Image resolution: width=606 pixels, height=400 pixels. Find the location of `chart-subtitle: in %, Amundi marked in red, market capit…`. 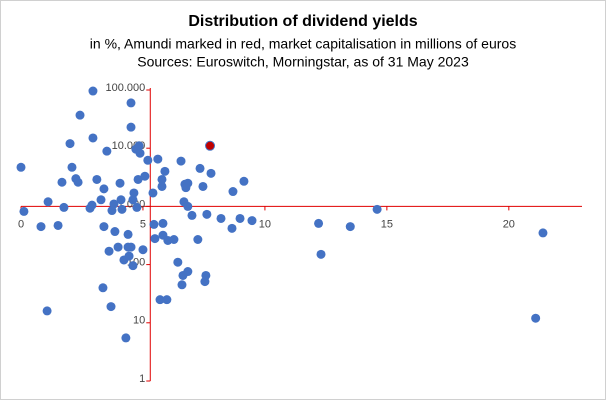

chart-subtitle: in %, Amundi marked in red, market capit… is located at coordinates (303, 44).